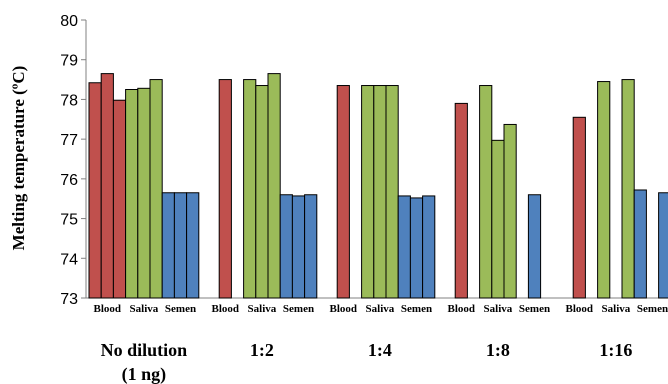  What do you see at coordinates (615, 350) in the screenshot?
I see `dilution-label: 1:16` at bounding box center [615, 350].